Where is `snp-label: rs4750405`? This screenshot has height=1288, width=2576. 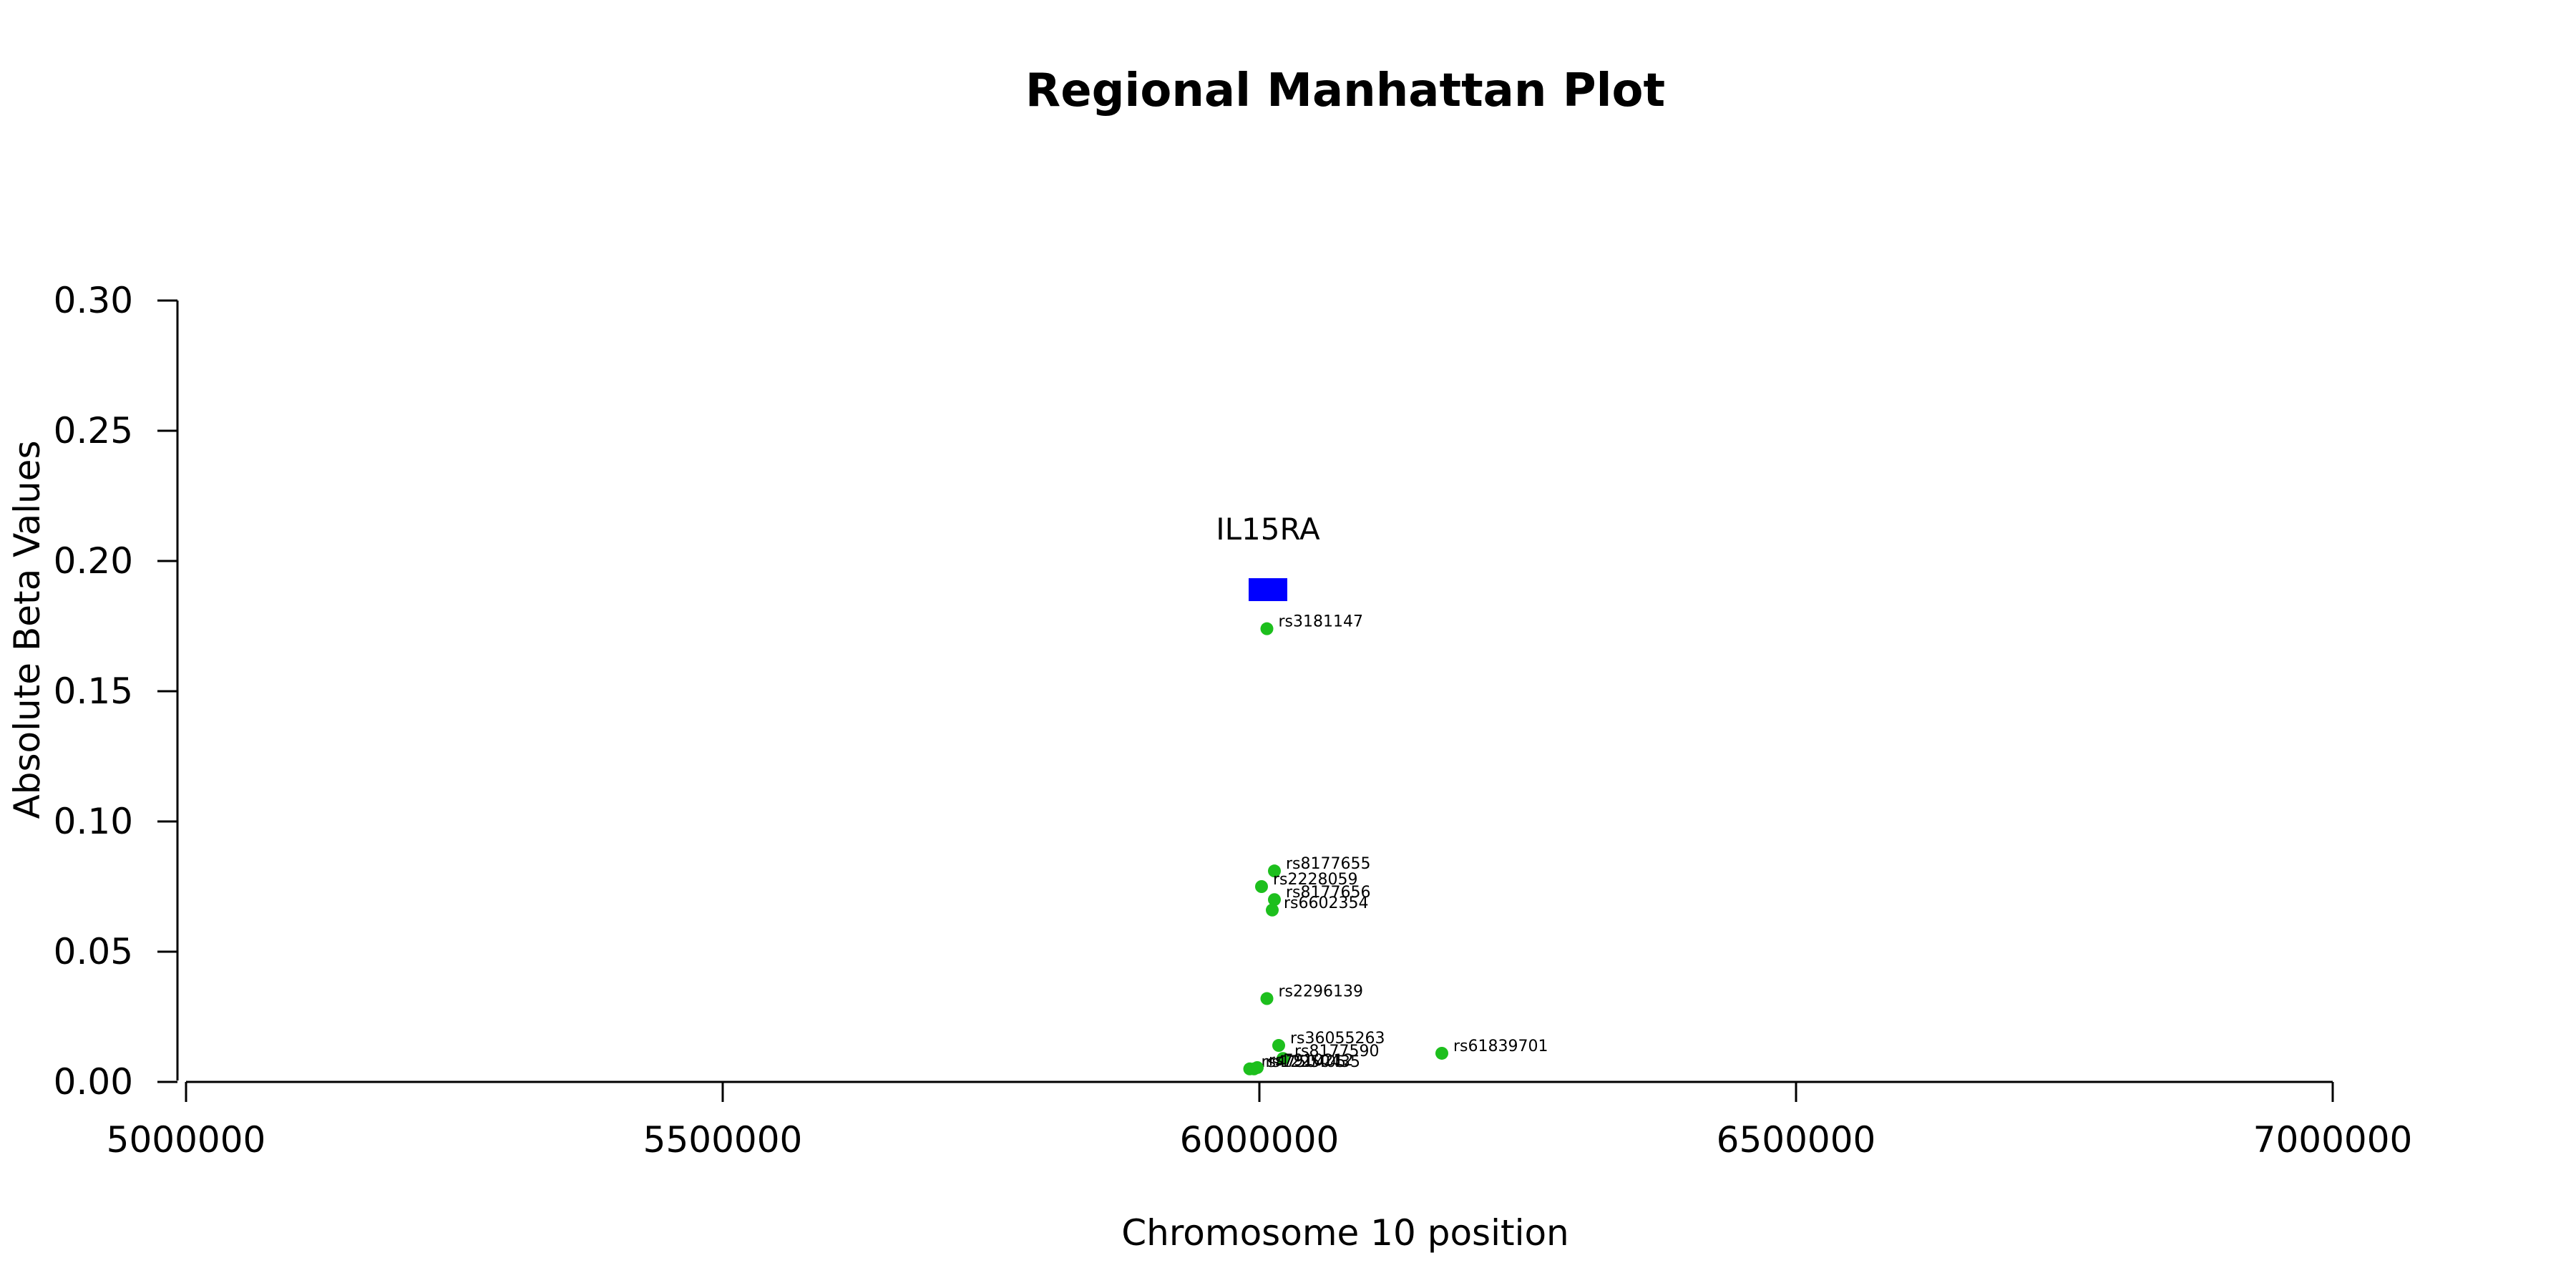
snp-label: rs4750405 is located at coordinates (1304, 1062).